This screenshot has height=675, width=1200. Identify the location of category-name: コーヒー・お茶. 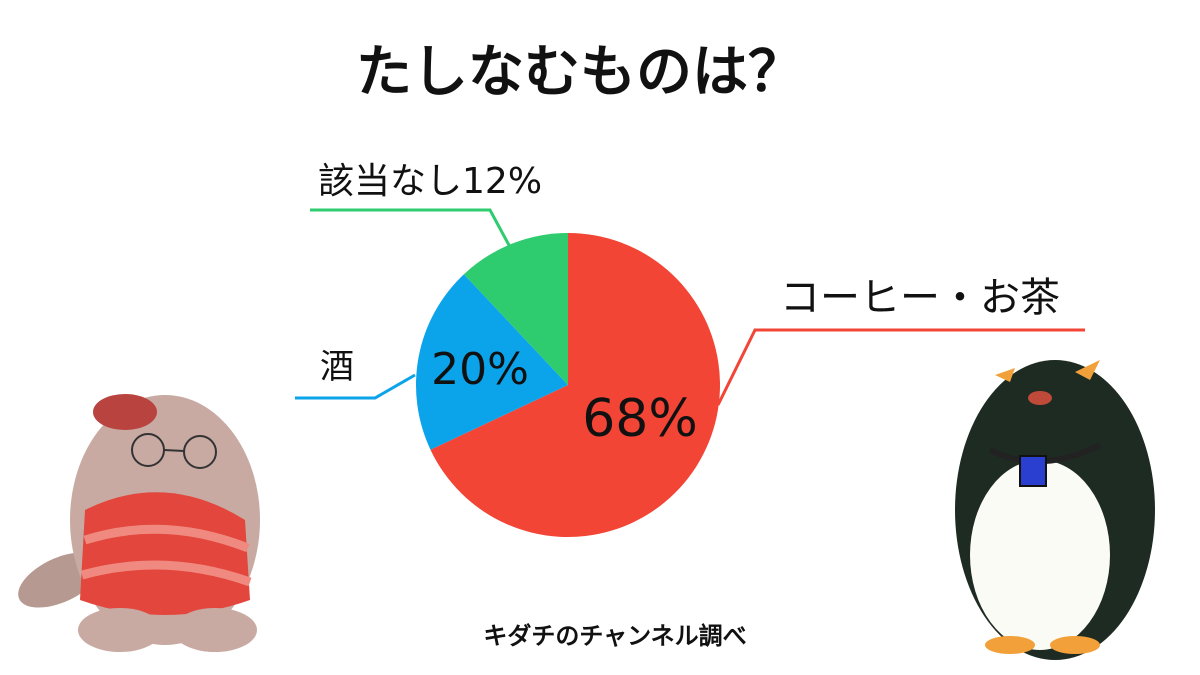
(920, 298).